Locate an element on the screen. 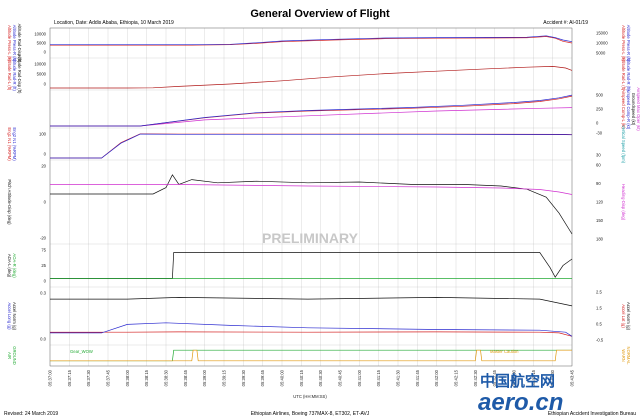 Image resolution: width=640 pixels, height=420 pixels. right-axis-label: NORMAL is located at coordinates (628, 356).